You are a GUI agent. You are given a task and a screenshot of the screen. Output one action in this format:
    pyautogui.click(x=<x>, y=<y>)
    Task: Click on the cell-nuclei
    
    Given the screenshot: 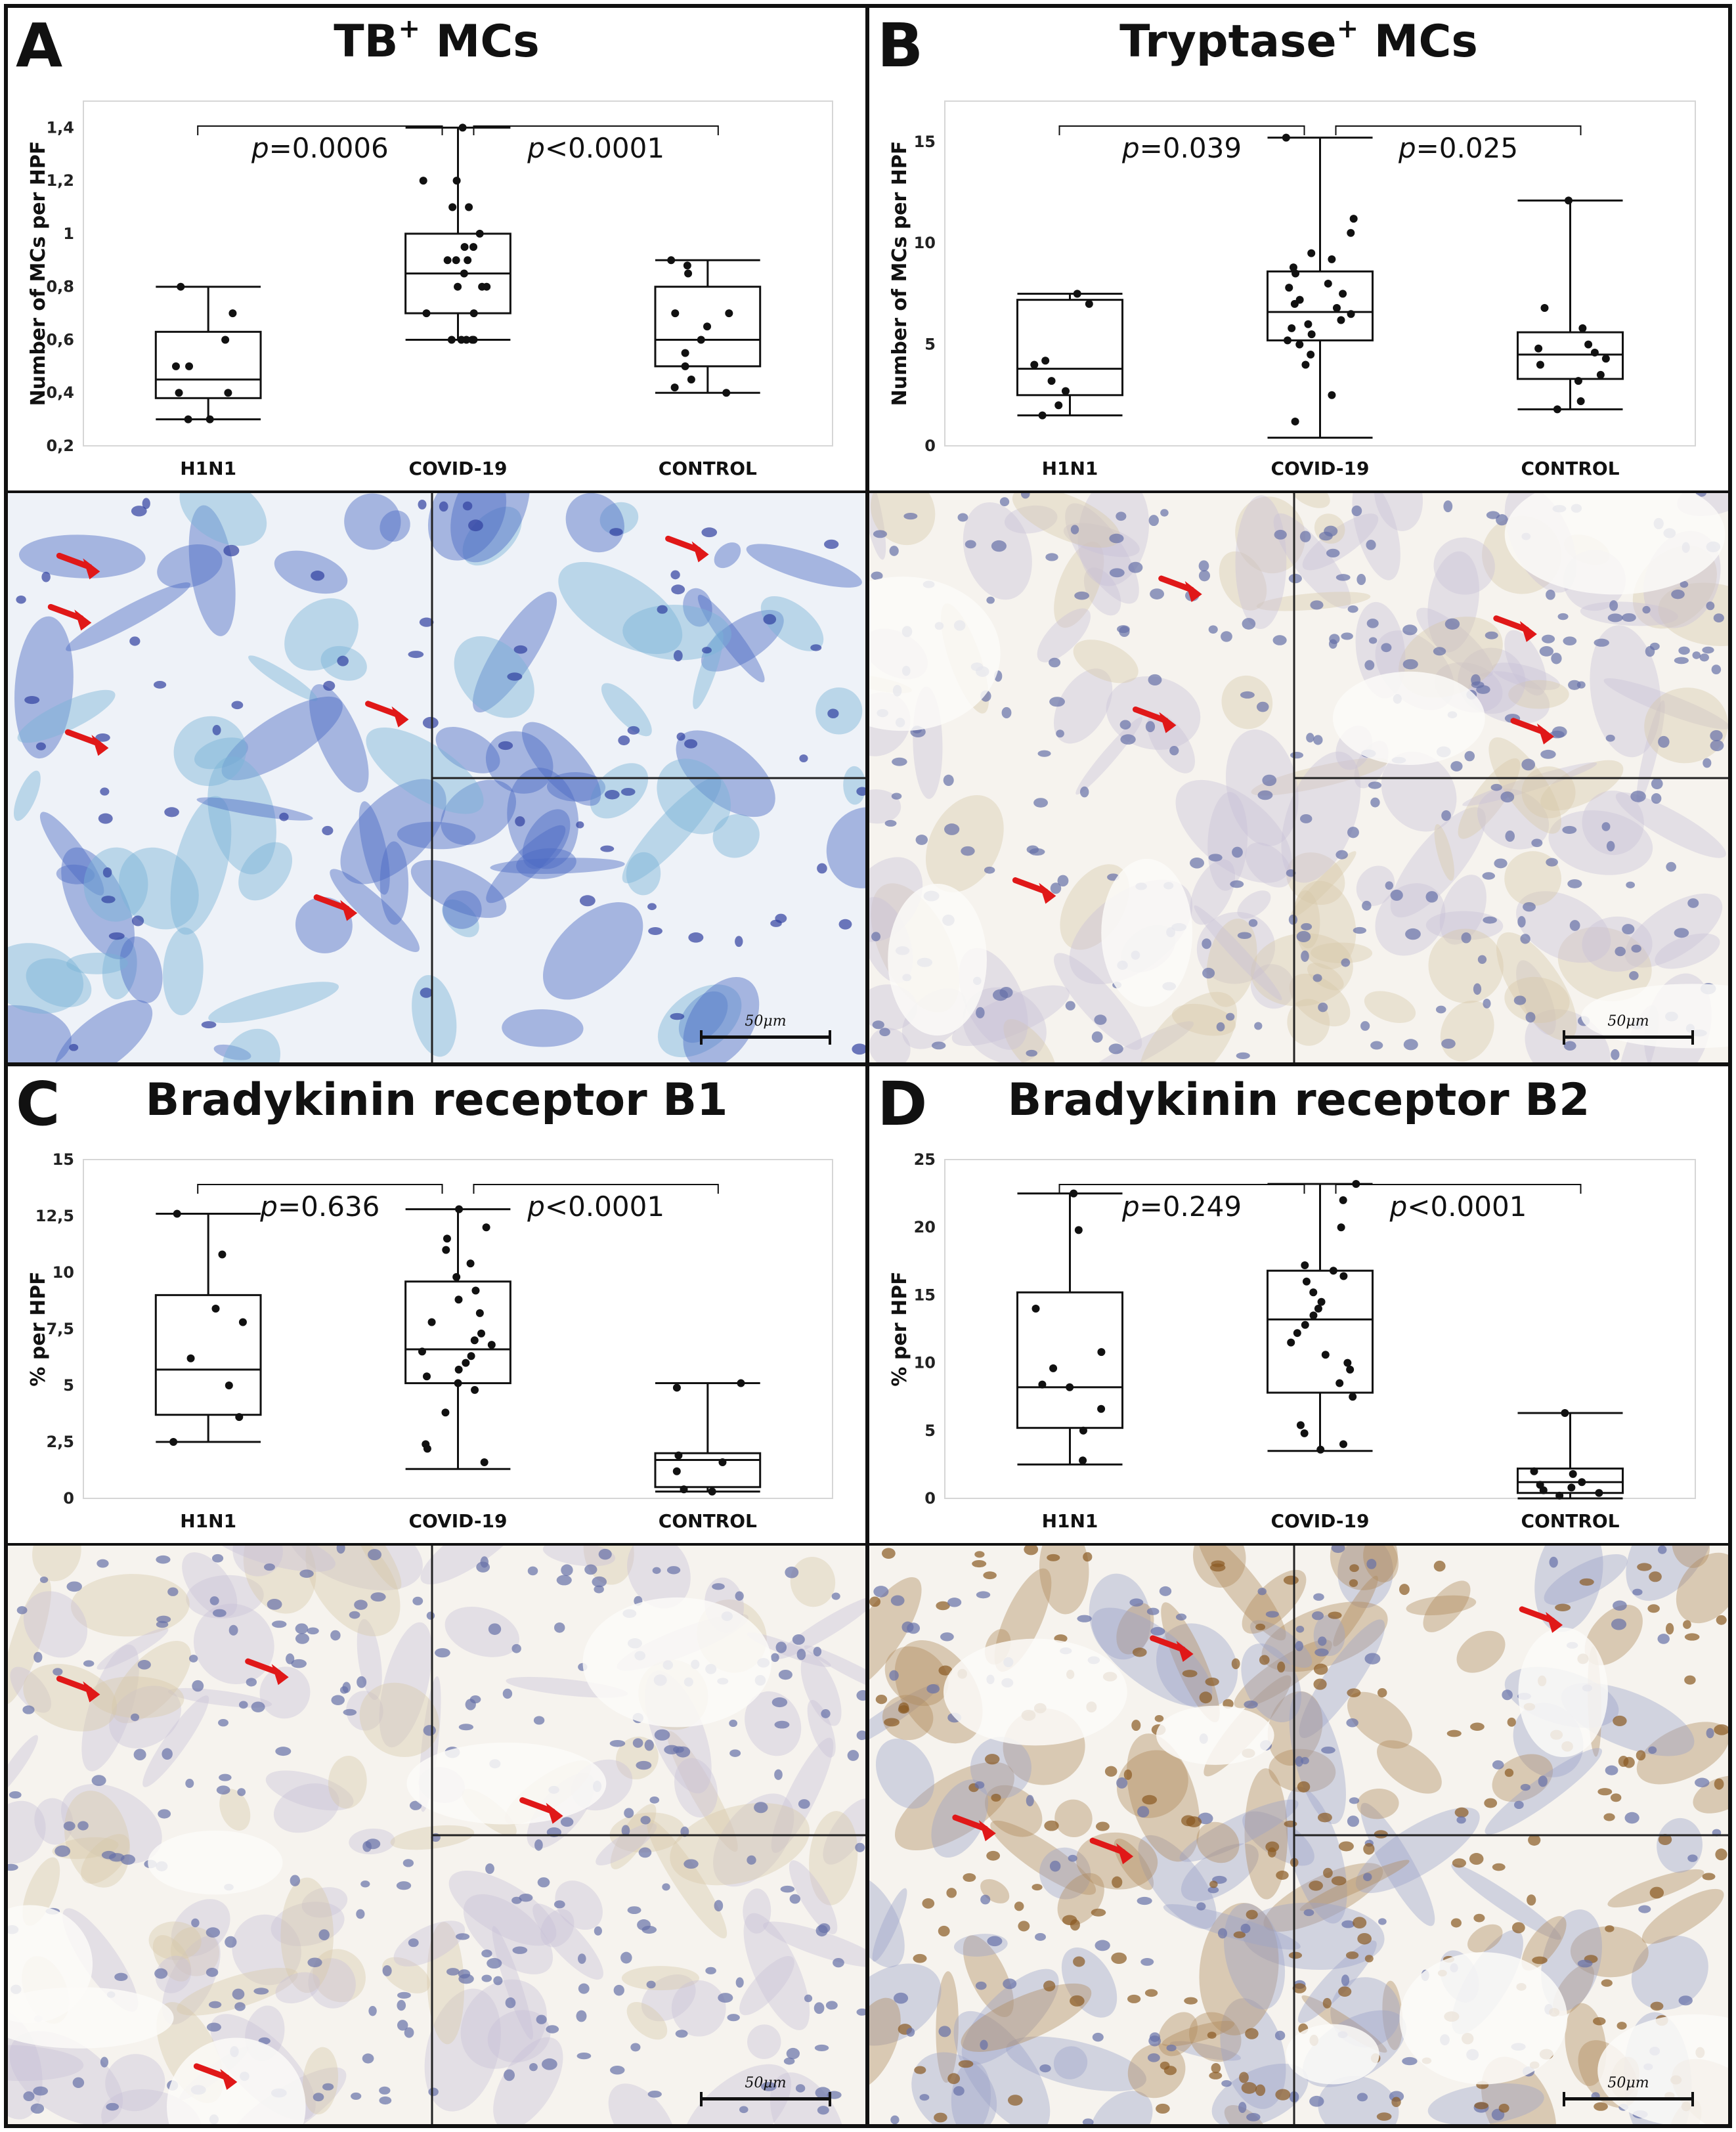 What is the action you would take?
    pyautogui.click(x=436, y=1835)
    